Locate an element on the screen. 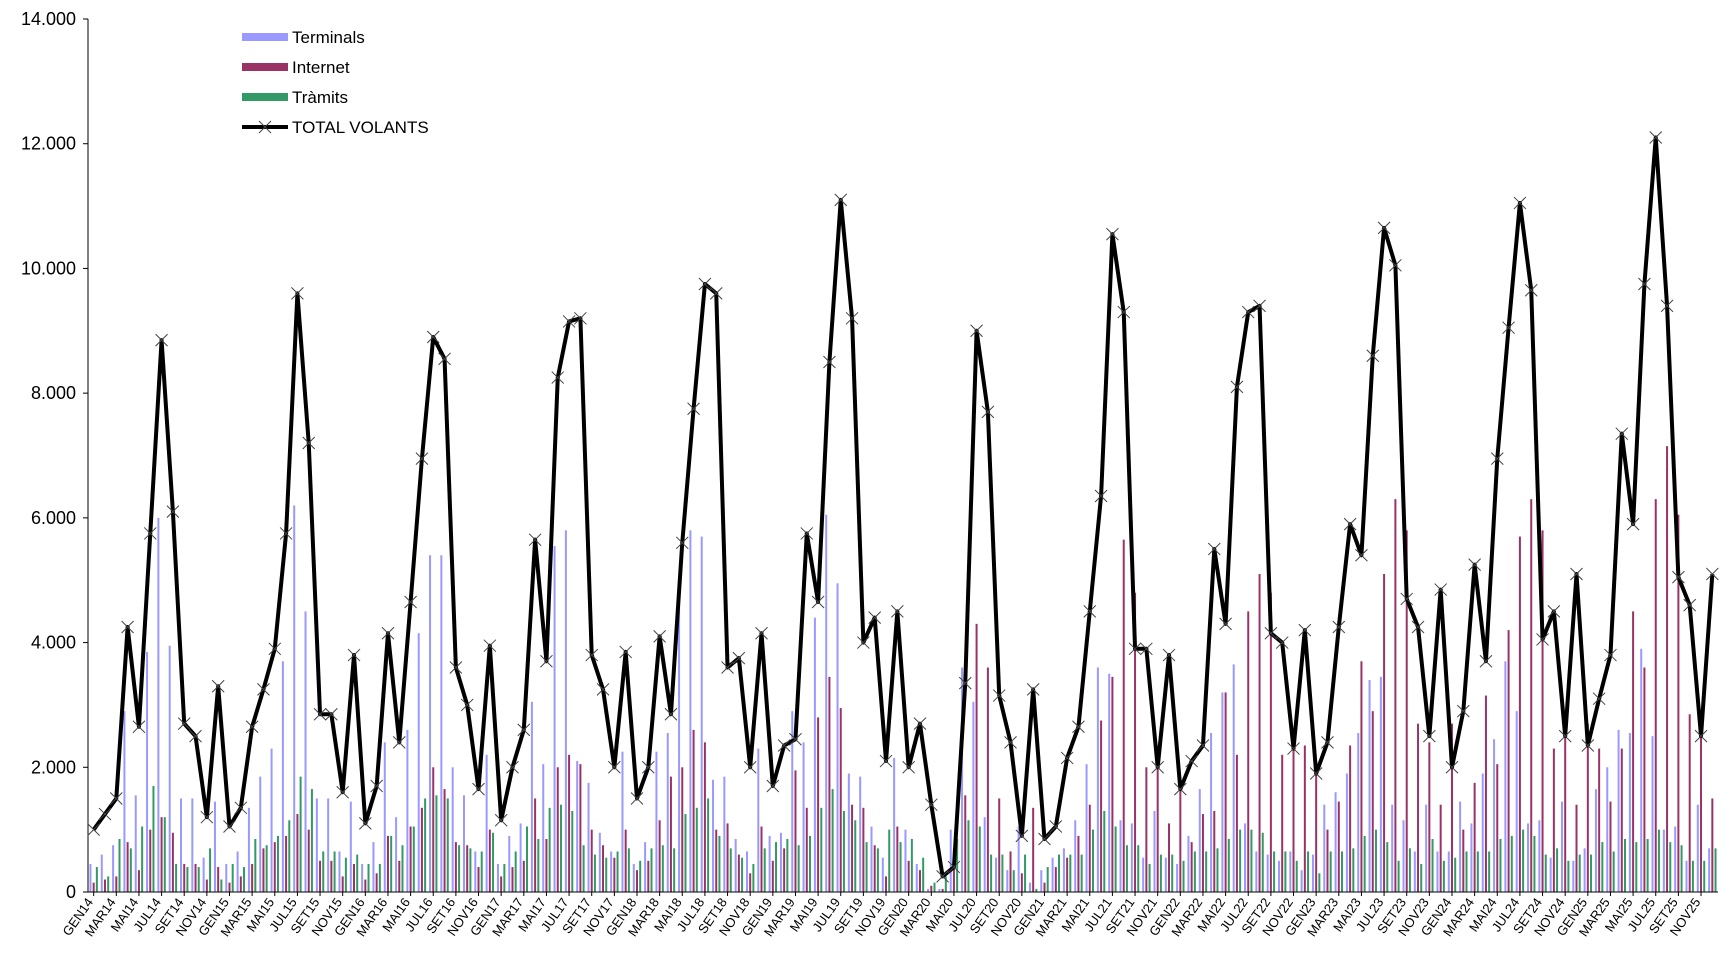 This screenshot has height=955, width=1736. legend-item-internet: Internet is located at coordinates (296, 67).